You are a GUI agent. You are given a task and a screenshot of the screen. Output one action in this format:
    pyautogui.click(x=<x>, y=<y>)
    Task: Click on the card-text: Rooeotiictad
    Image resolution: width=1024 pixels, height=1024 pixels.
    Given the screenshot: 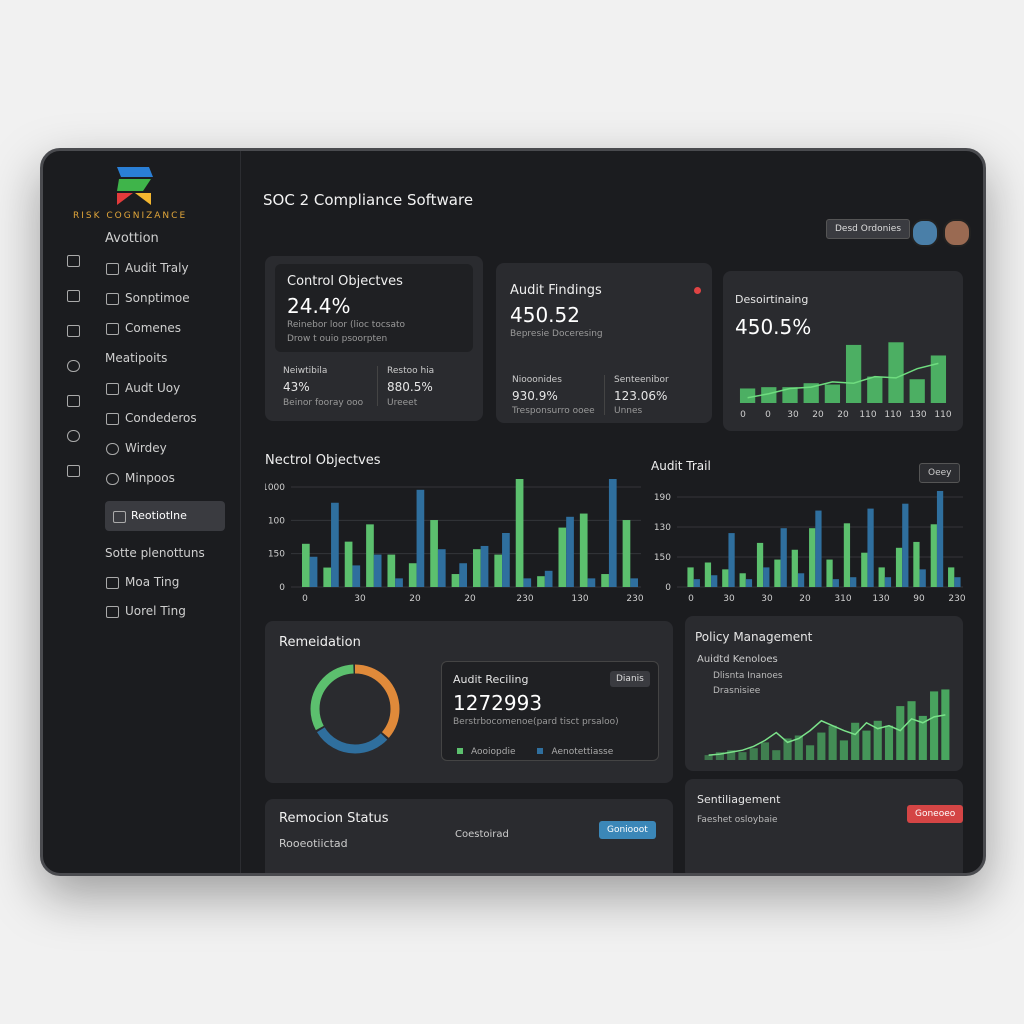 What is the action you would take?
    pyautogui.click(x=313, y=843)
    